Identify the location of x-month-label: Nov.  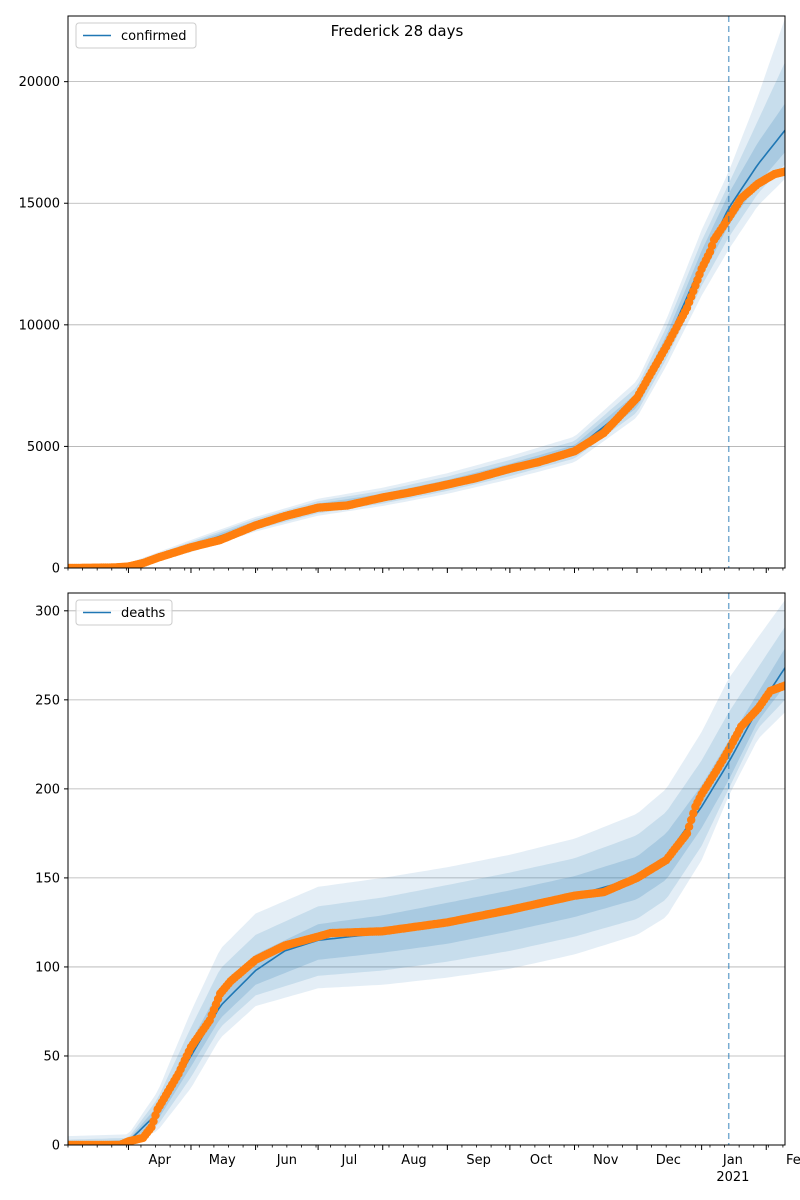
(606, 1160).